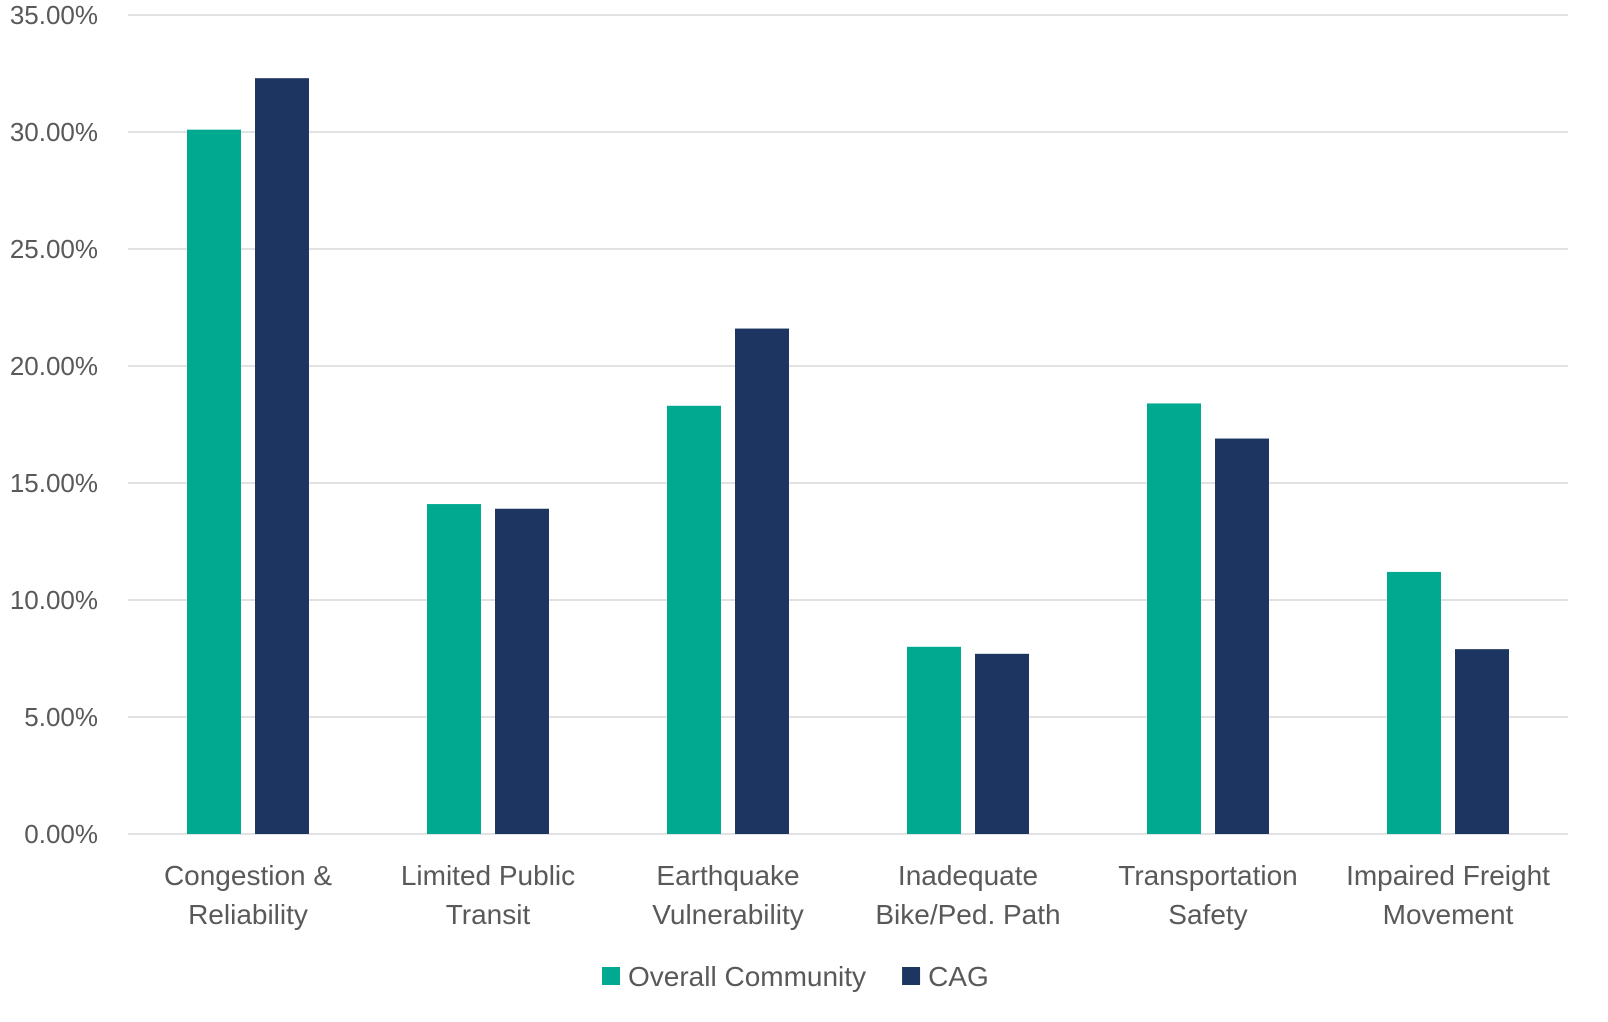 This screenshot has width=1608, height=1022. I want to click on y-tick-label: 30.00%, so click(54, 132).